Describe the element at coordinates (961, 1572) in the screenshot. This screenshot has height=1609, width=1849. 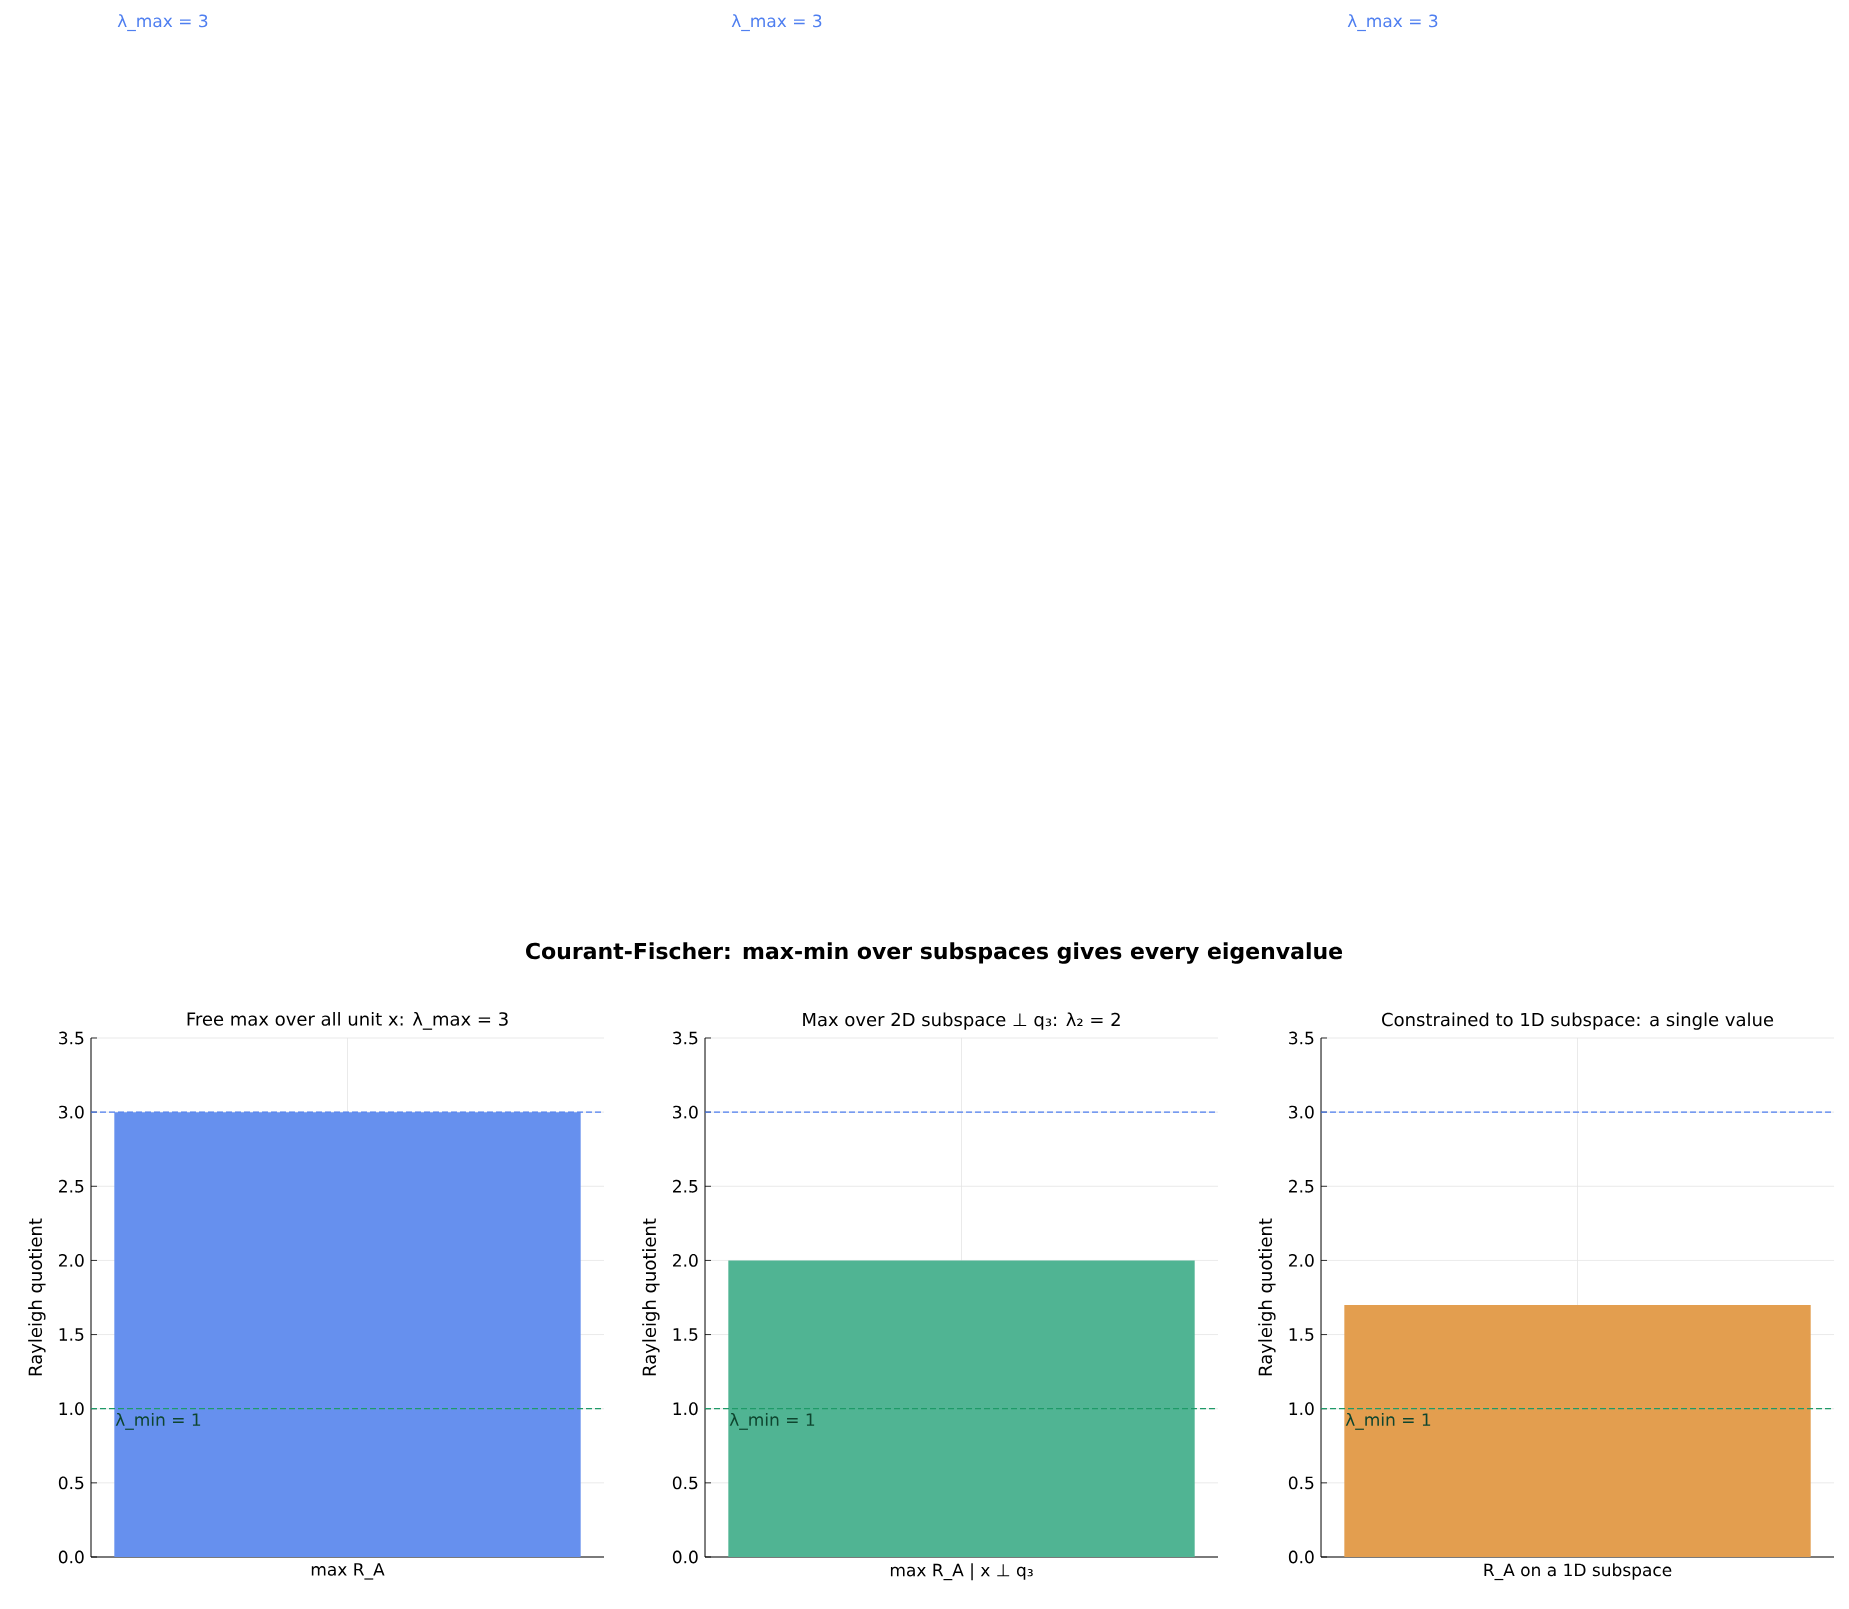
I see `x-tick-label: max R_A | x ⊥ q₃` at that location.